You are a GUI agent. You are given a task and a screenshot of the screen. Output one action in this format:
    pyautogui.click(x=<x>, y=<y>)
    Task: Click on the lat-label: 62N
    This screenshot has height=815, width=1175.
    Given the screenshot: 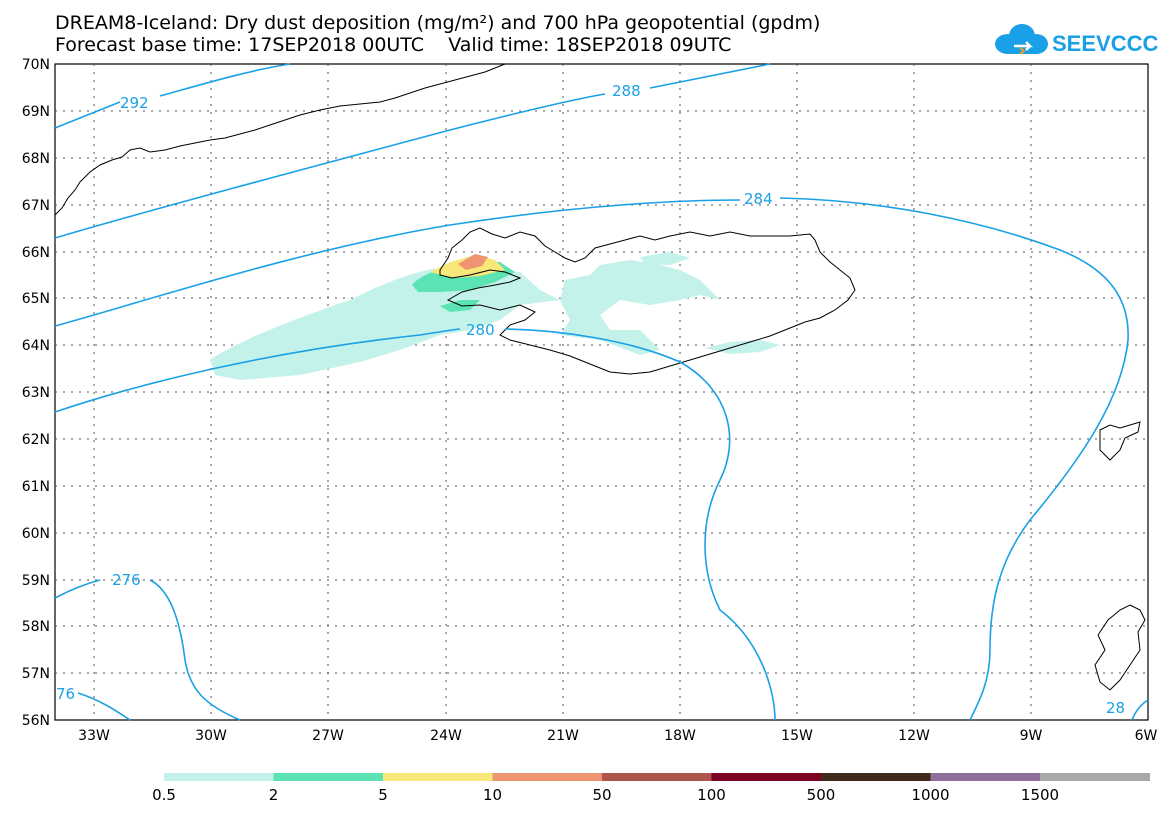 What is the action you would take?
    pyautogui.click(x=36, y=440)
    